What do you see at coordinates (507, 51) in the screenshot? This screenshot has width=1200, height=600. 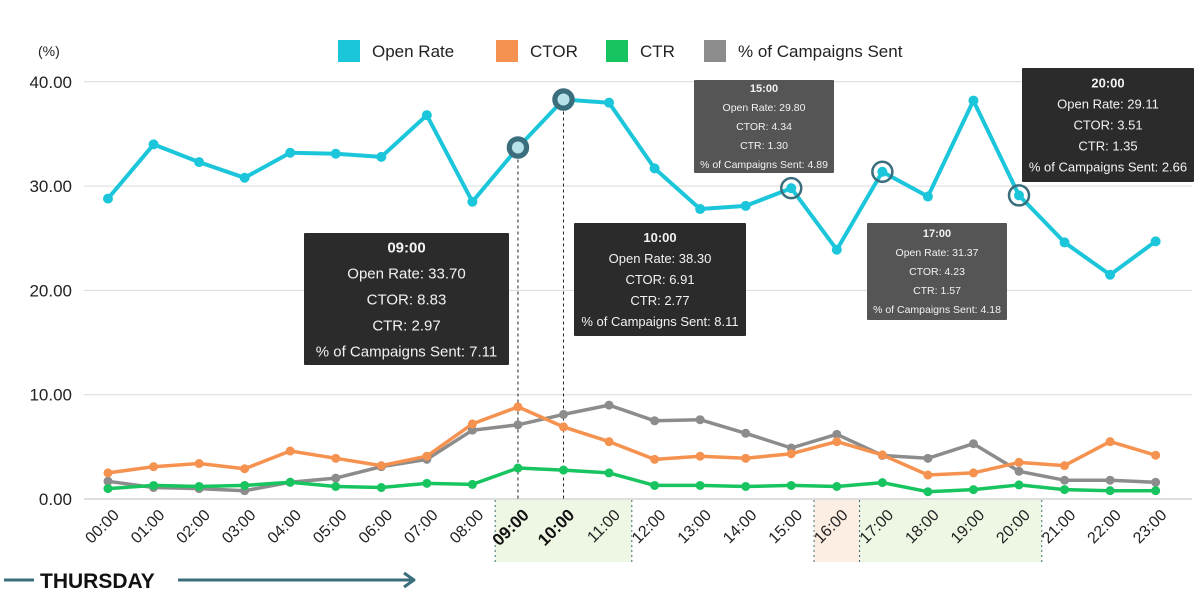 I see `legend-swatch-ctor` at bounding box center [507, 51].